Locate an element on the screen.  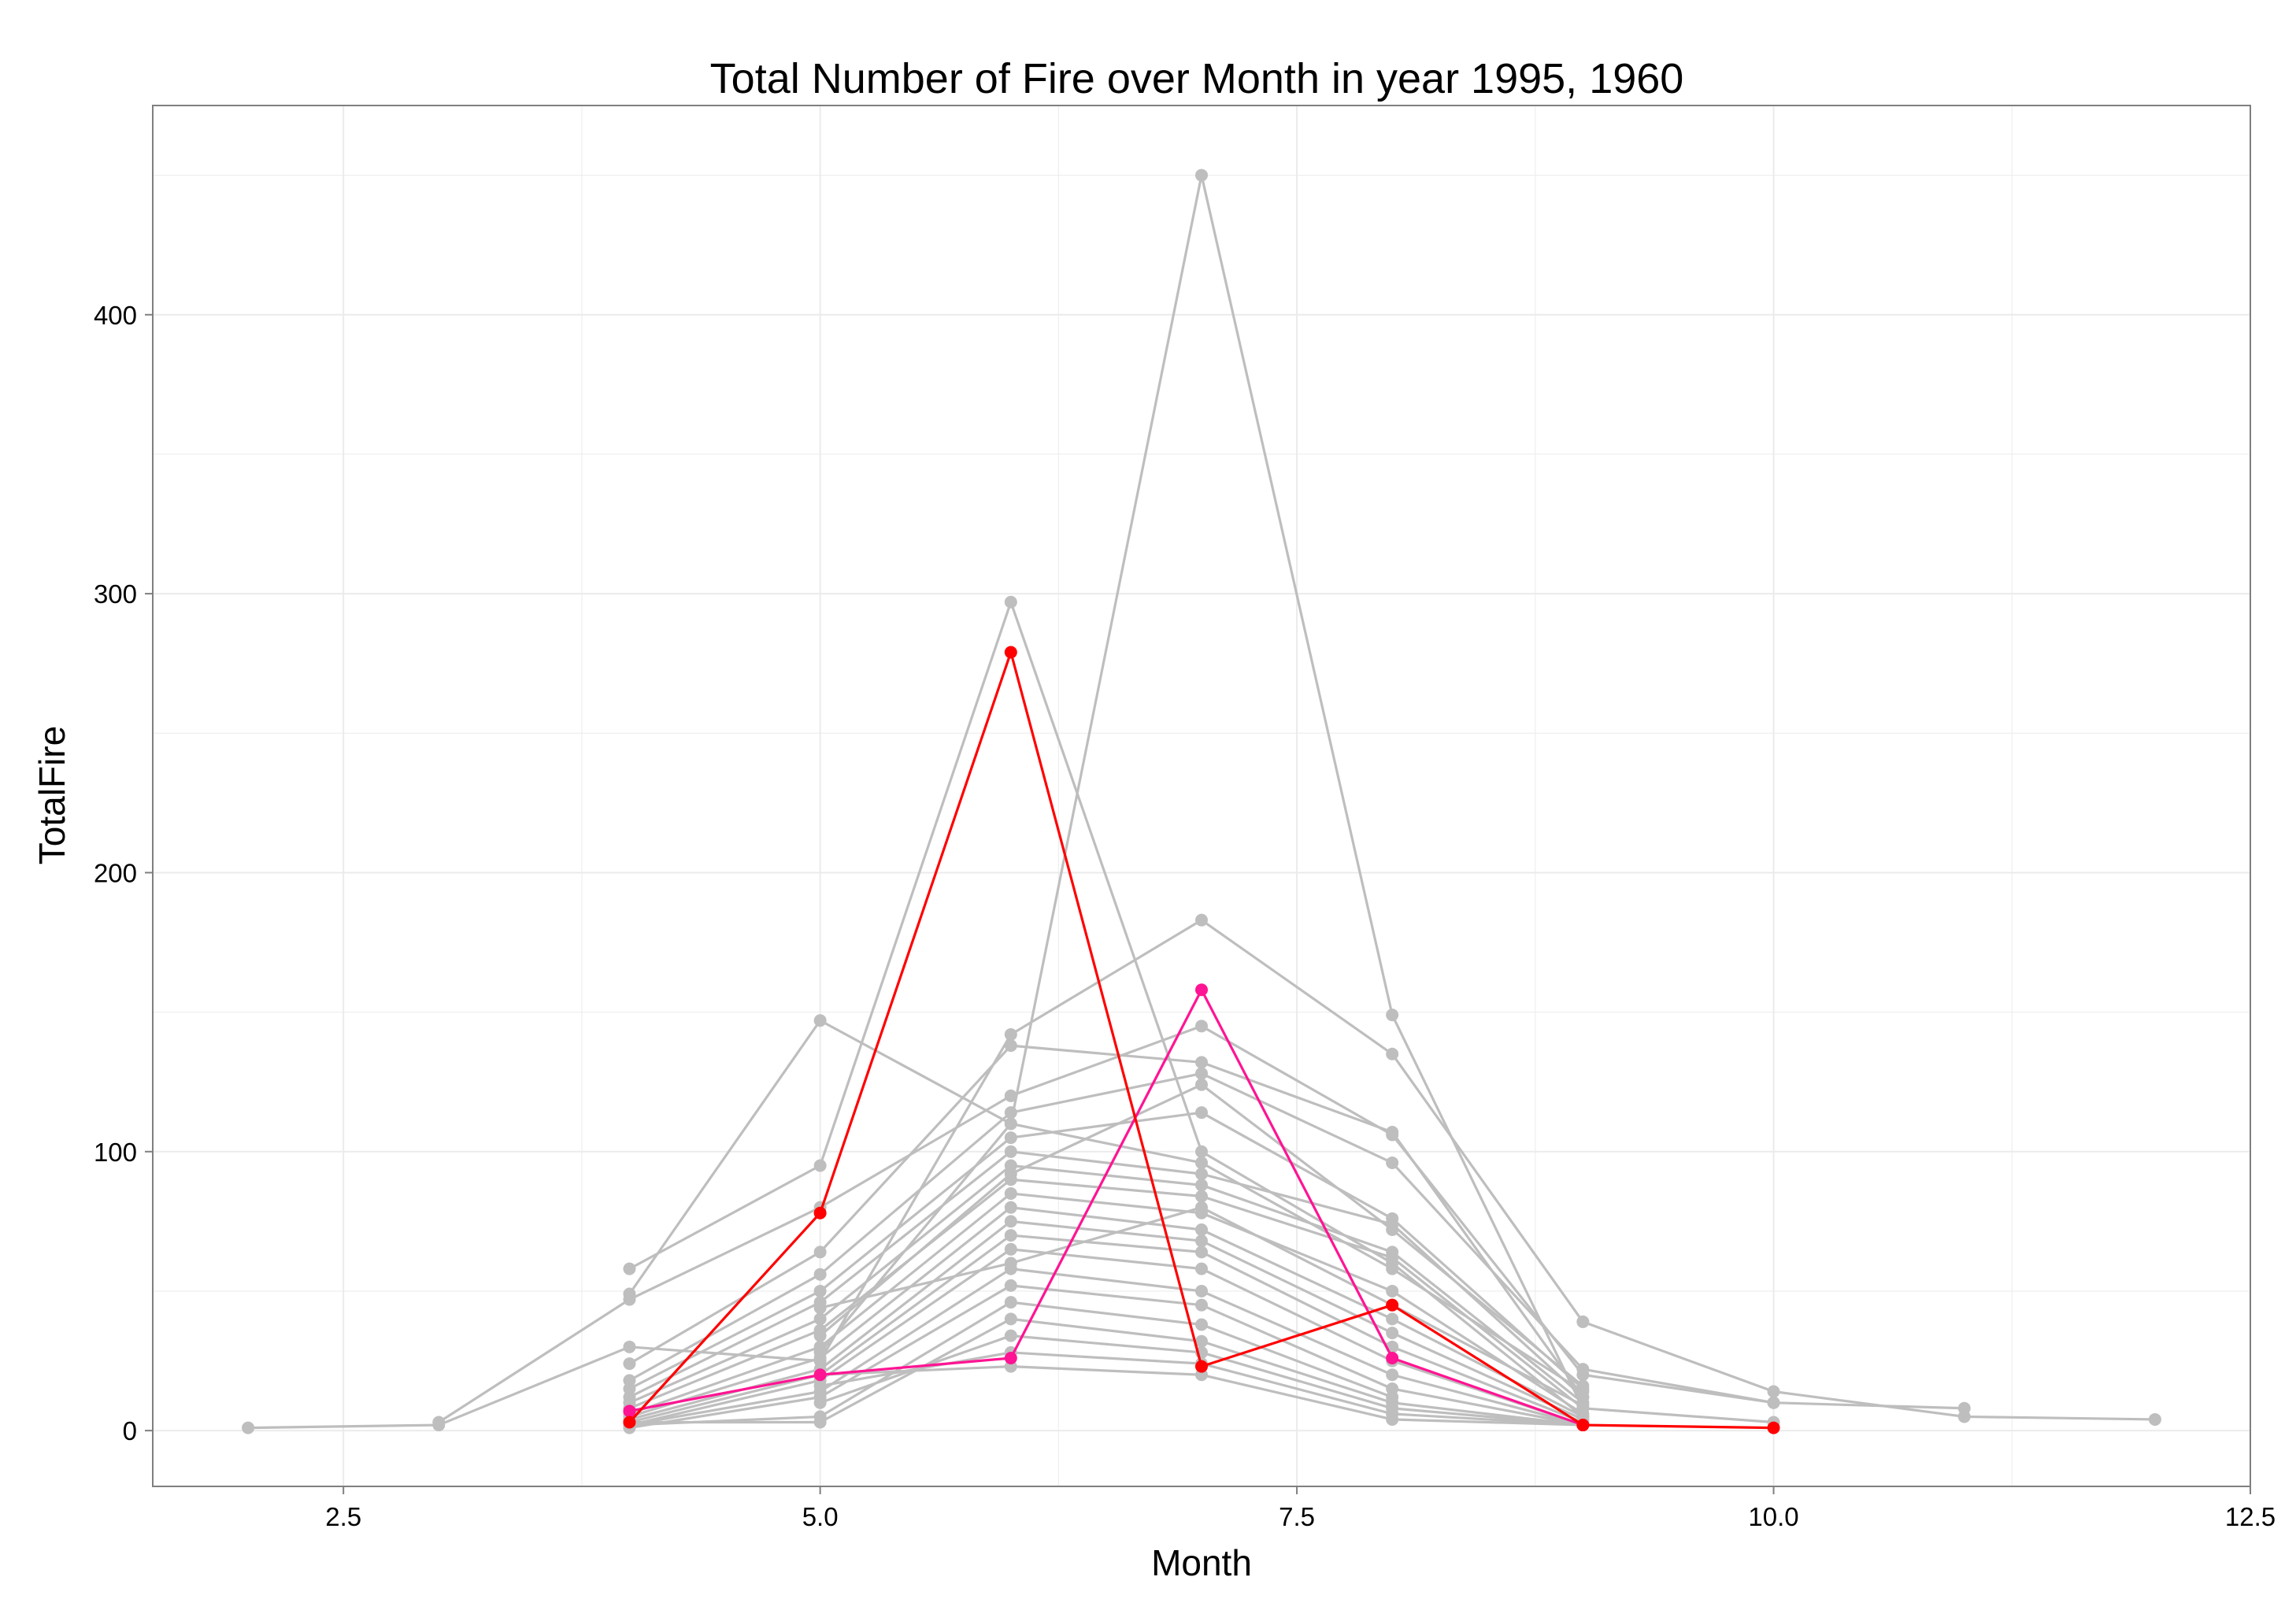
x-tick-label: 5.0 is located at coordinates (820, 1516).